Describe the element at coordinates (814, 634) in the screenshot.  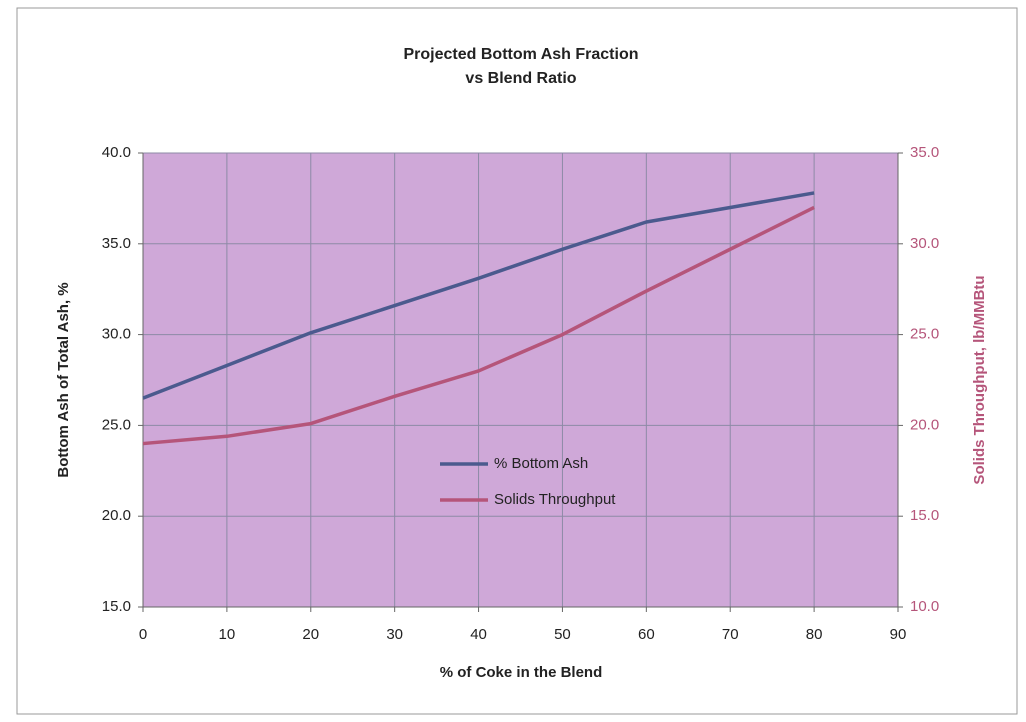
I see `x-tick-label: 80` at that location.